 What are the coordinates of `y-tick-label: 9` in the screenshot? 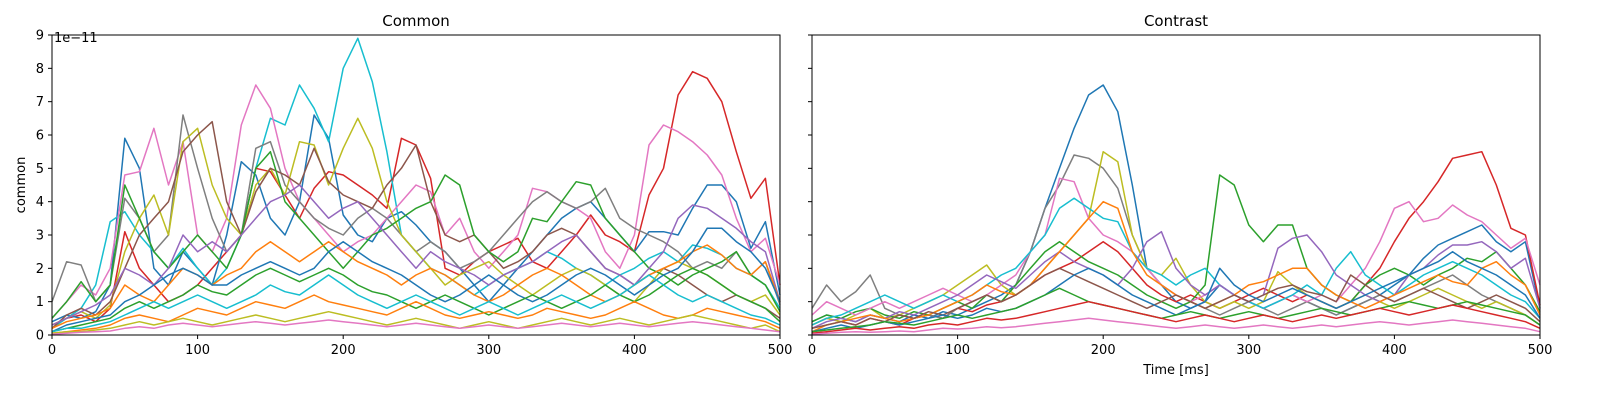 It's located at (40, 36).